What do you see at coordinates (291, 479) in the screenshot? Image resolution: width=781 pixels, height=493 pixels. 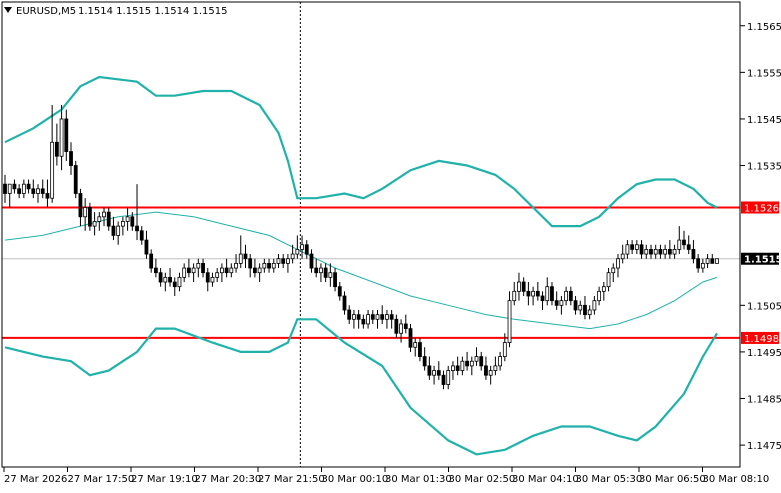 I see `x-tick-label: 27 Mar 21:50` at bounding box center [291, 479].